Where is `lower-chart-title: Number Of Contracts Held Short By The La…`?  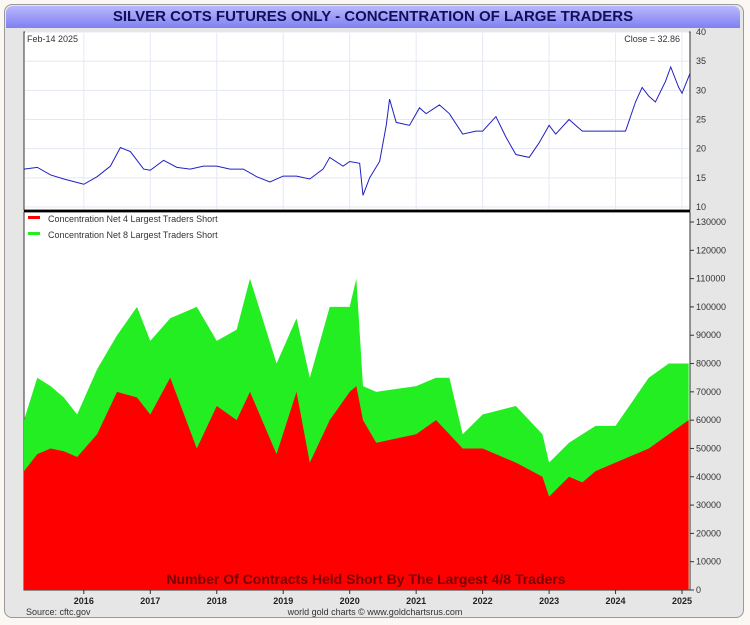 lower-chart-title: Number Of Contracts Held Short By The La… is located at coordinates (365, 579).